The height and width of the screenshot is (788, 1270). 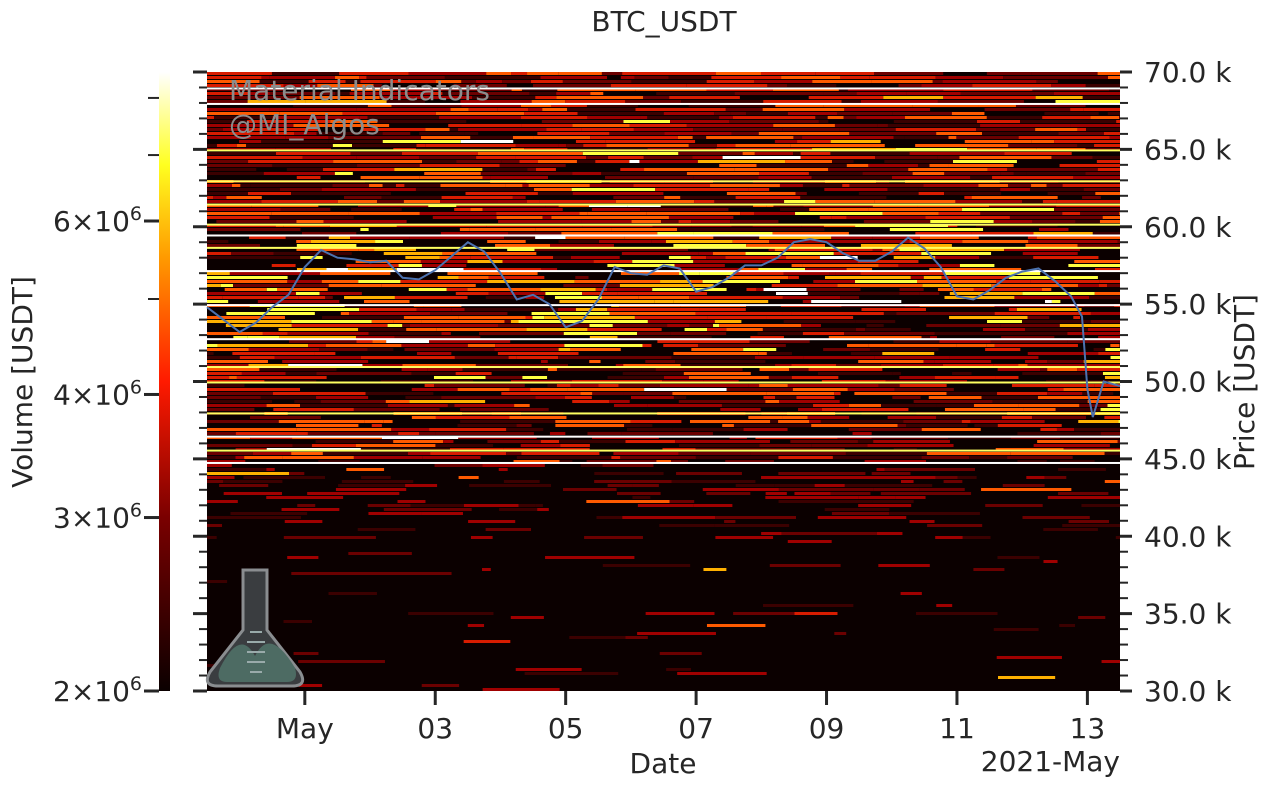 What do you see at coordinates (1088, 728) in the screenshot?
I see `date-tick-label: 13` at bounding box center [1088, 728].